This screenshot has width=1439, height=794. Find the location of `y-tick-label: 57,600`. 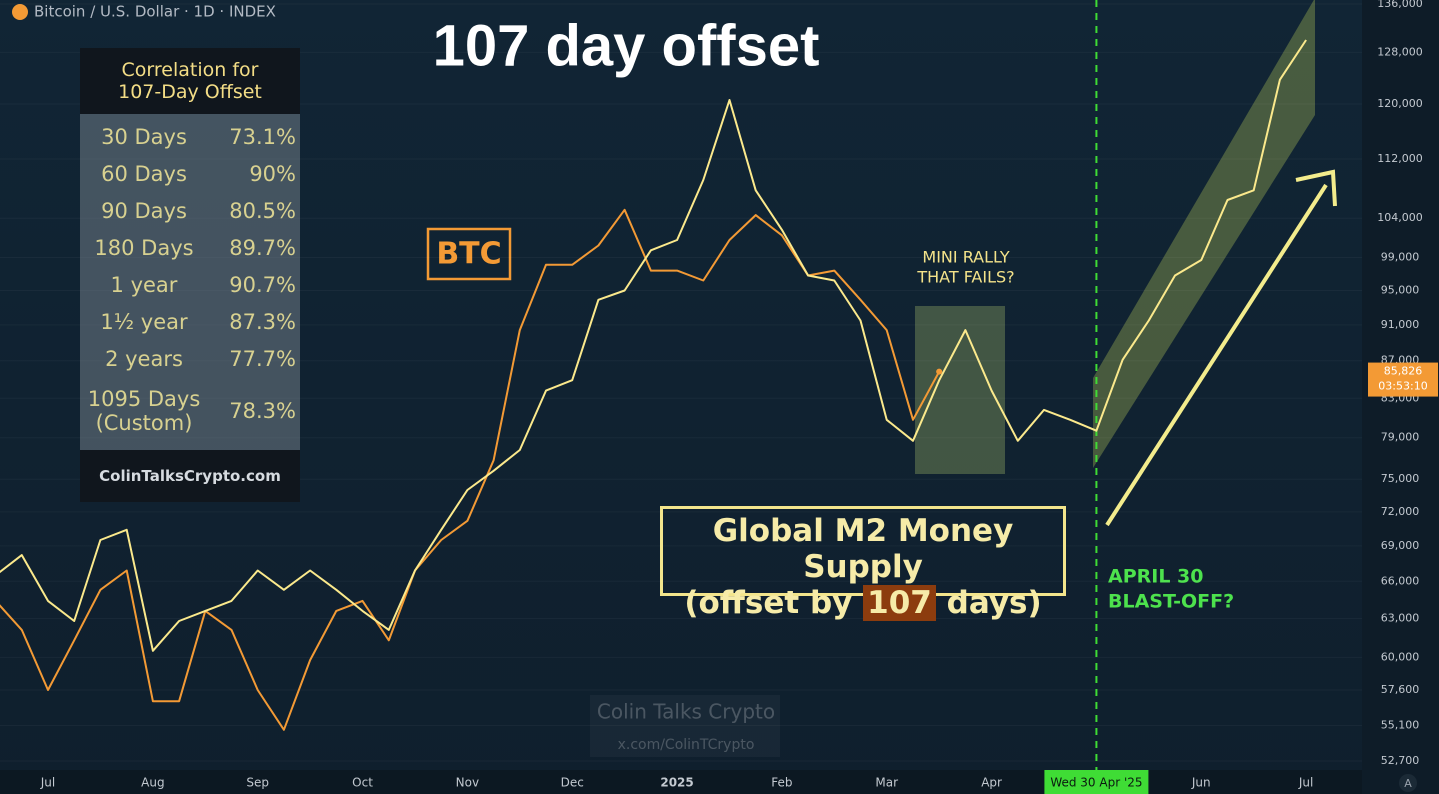

y-tick-label: 57,600 is located at coordinates (1400, 689).